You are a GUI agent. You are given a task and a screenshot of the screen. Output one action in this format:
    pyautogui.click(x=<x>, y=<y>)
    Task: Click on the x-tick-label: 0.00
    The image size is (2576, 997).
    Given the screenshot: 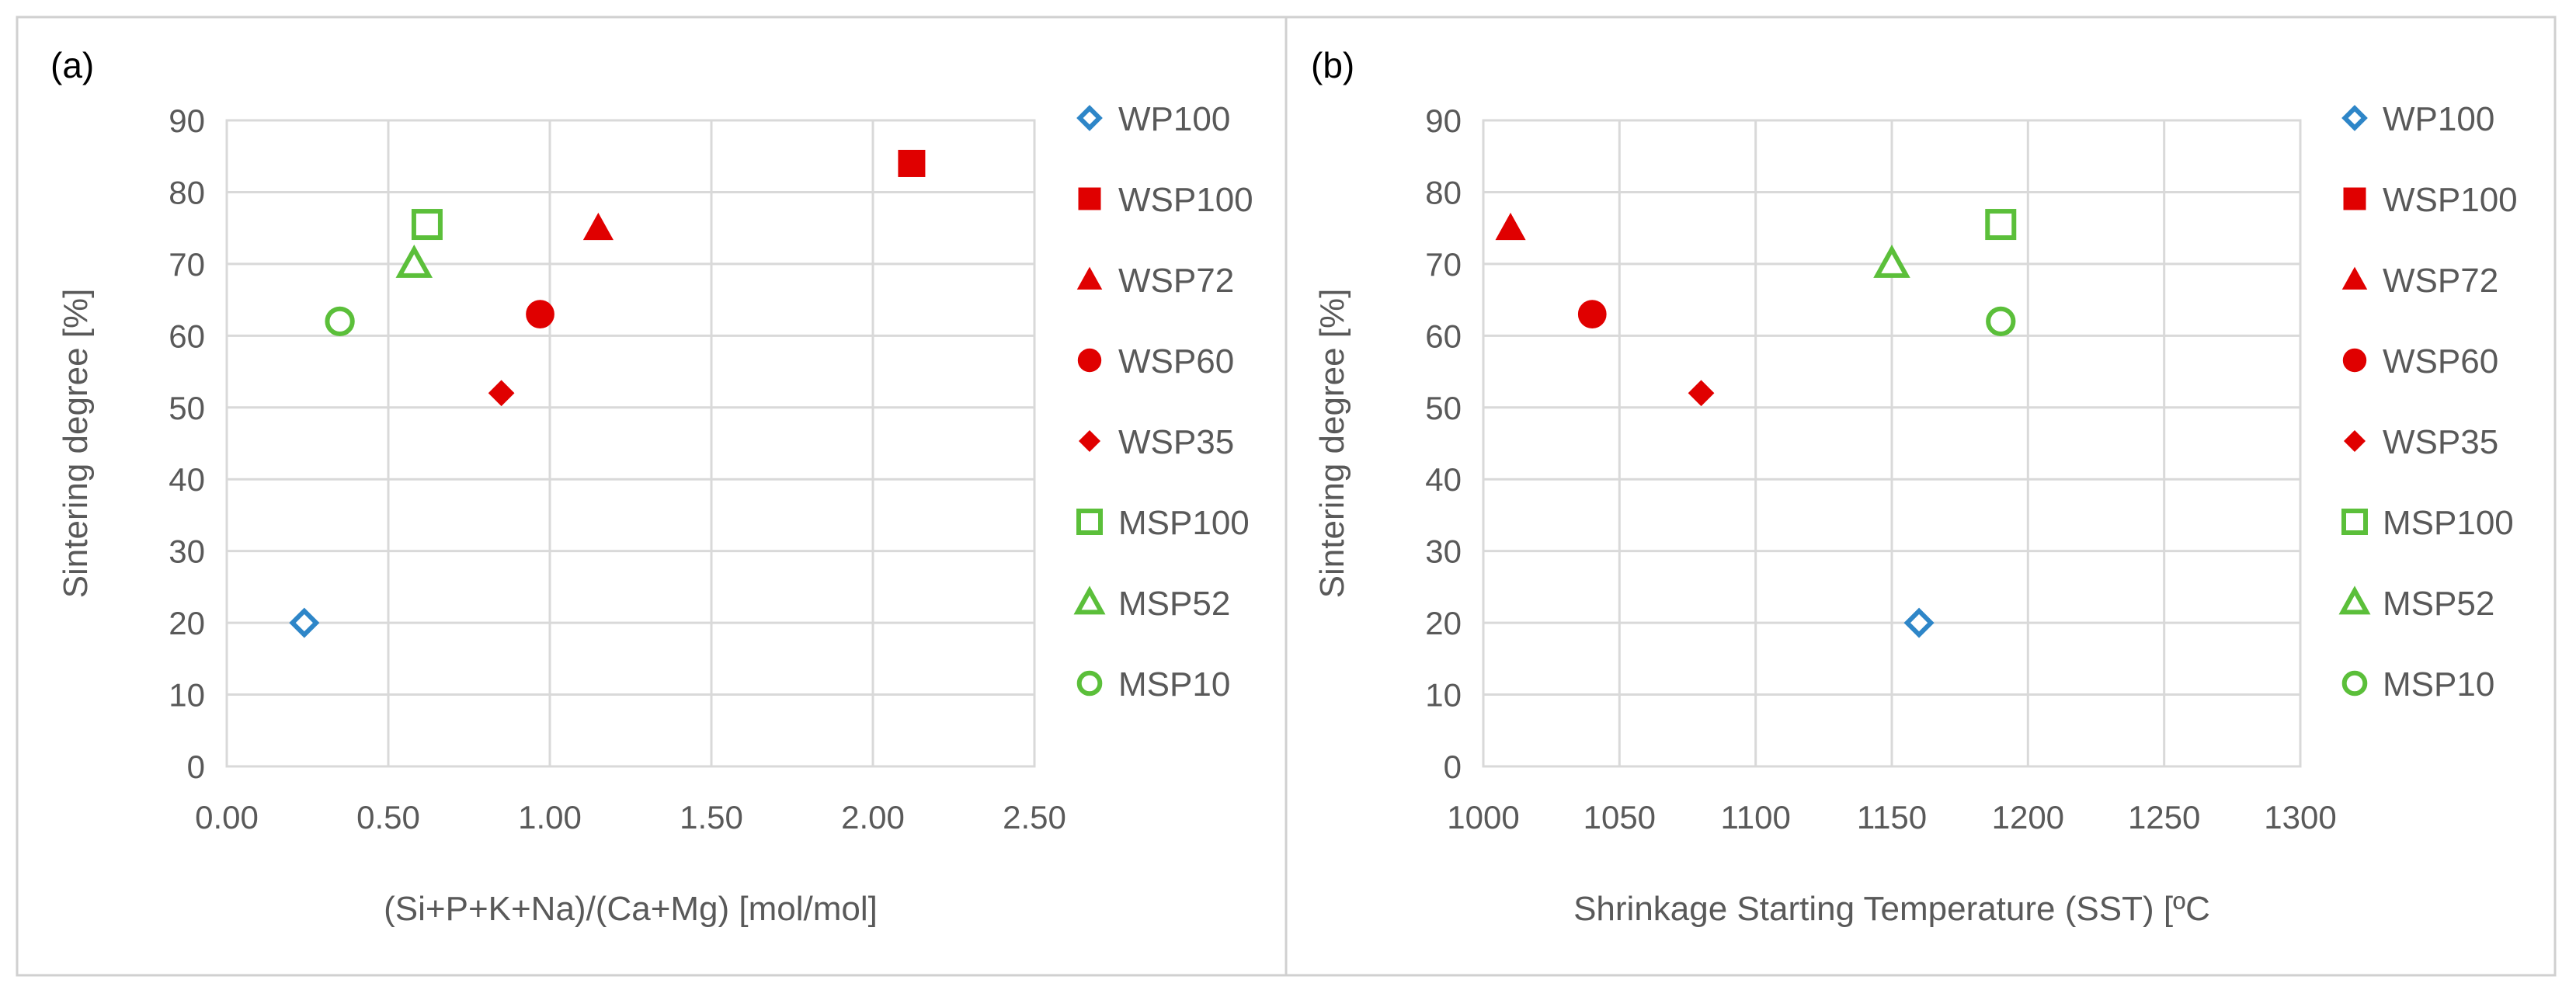 What is the action you would take?
    pyautogui.click(x=227, y=817)
    